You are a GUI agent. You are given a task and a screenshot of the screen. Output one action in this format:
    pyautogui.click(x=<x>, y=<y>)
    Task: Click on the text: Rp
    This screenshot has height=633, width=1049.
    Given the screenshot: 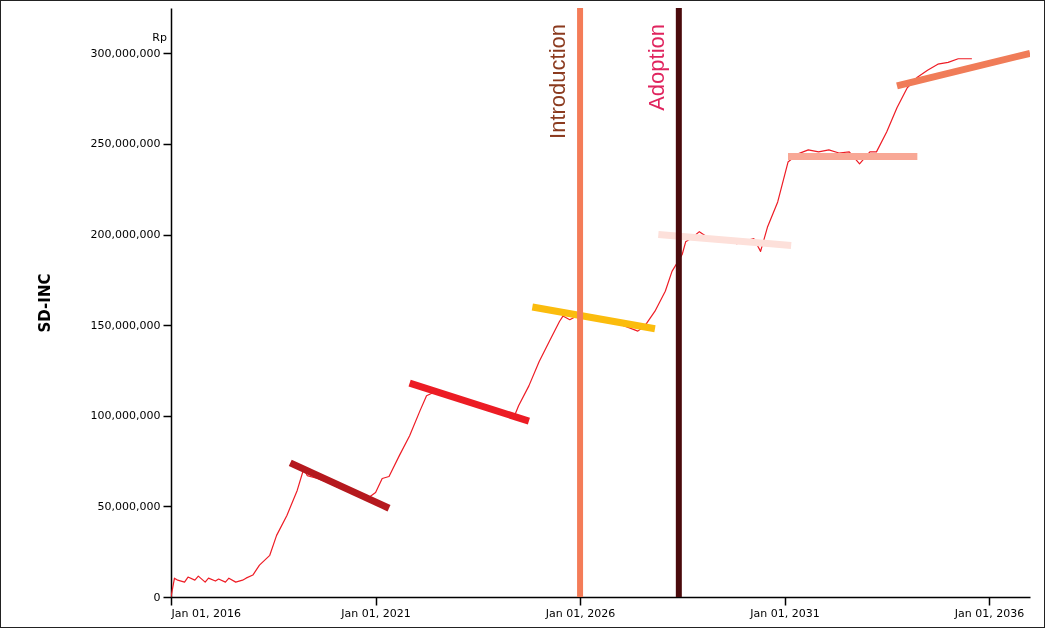 What is the action you would take?
    pyautogui.click(x=159, y=38)
    